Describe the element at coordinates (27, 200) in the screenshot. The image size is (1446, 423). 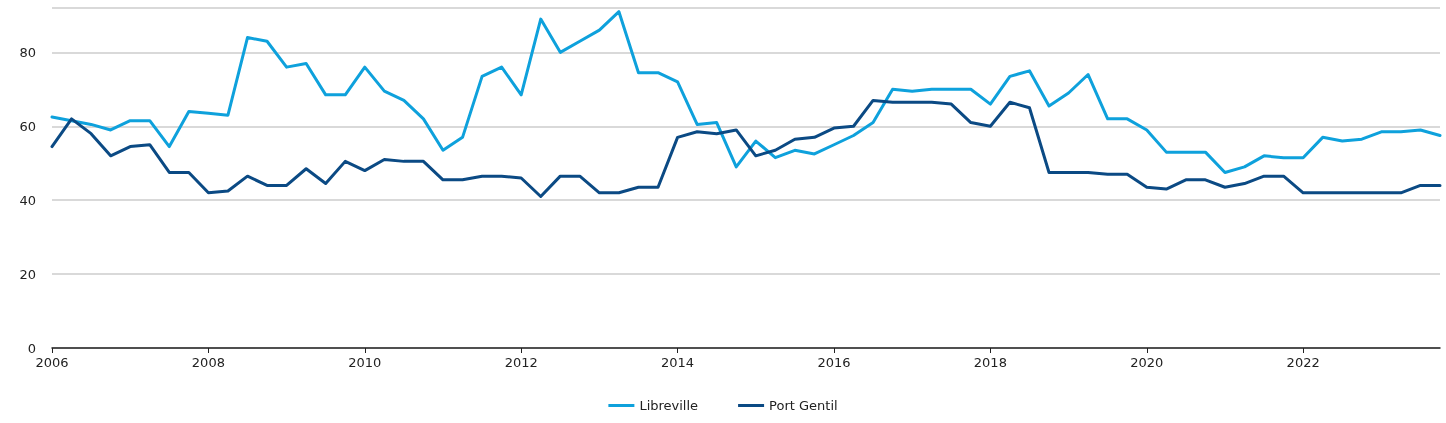
I see `y-tick-label: 40` at that location.